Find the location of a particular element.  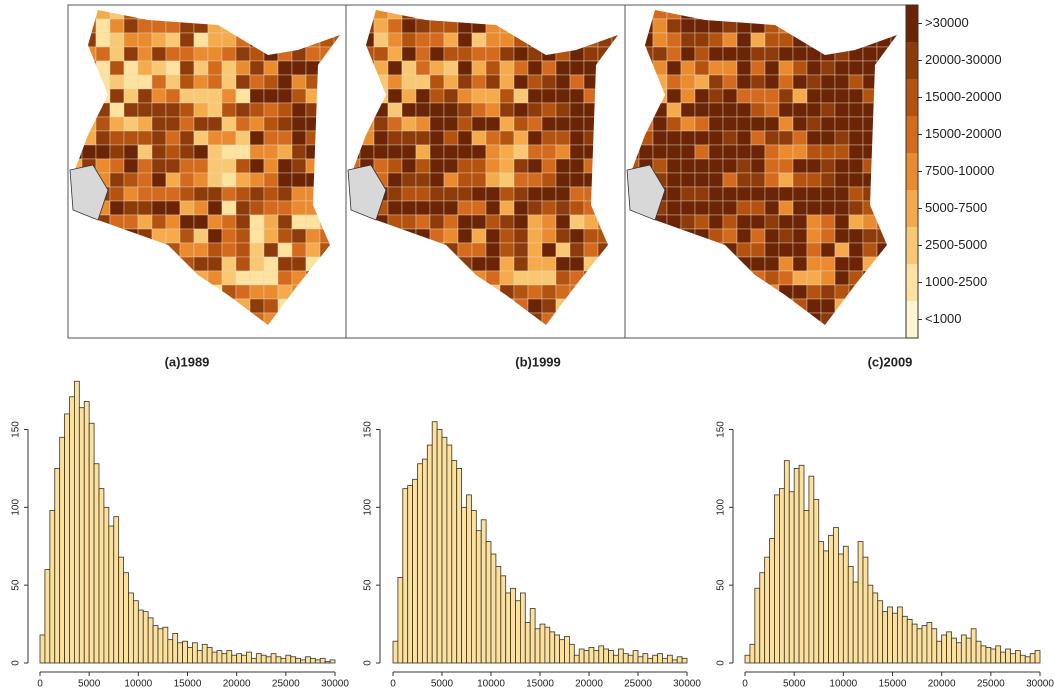

x-tick-label: 20000 is located at coordinates (942, 684).